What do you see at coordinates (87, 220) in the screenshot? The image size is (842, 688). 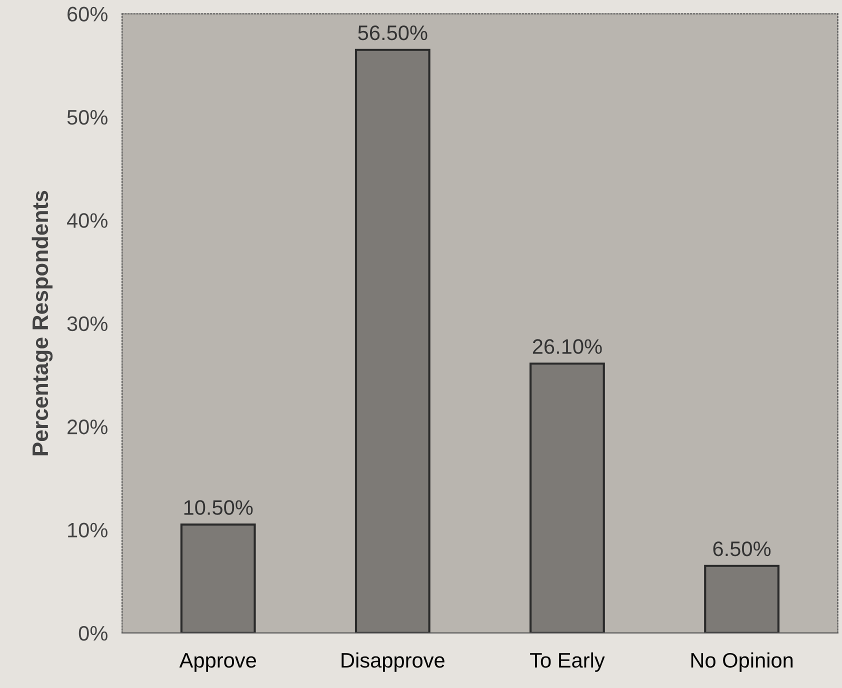 I see `y-tick-label: 40%` at bounding box center [87, 220].